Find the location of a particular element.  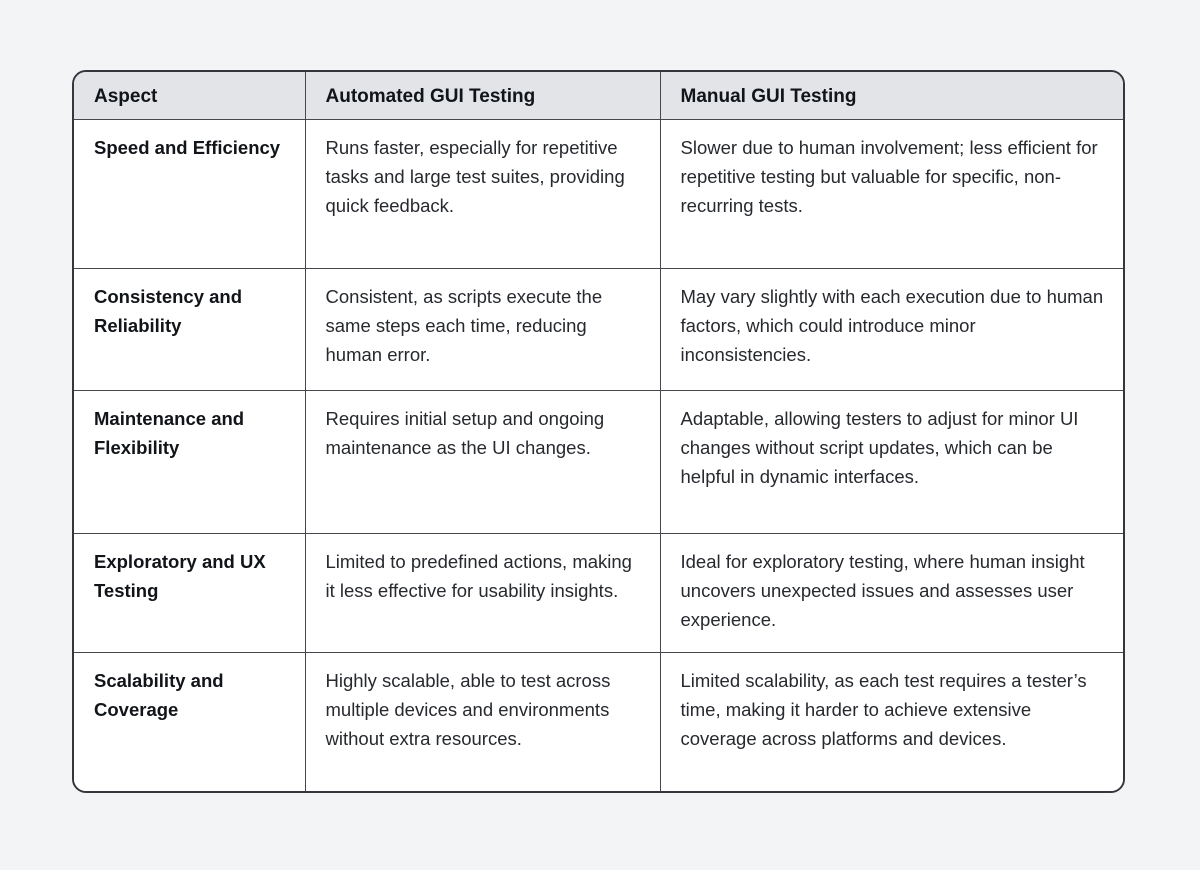

aspect-cell-scalability-and-coverage: Scalability and Coverage is located at coordinates (190, 721).